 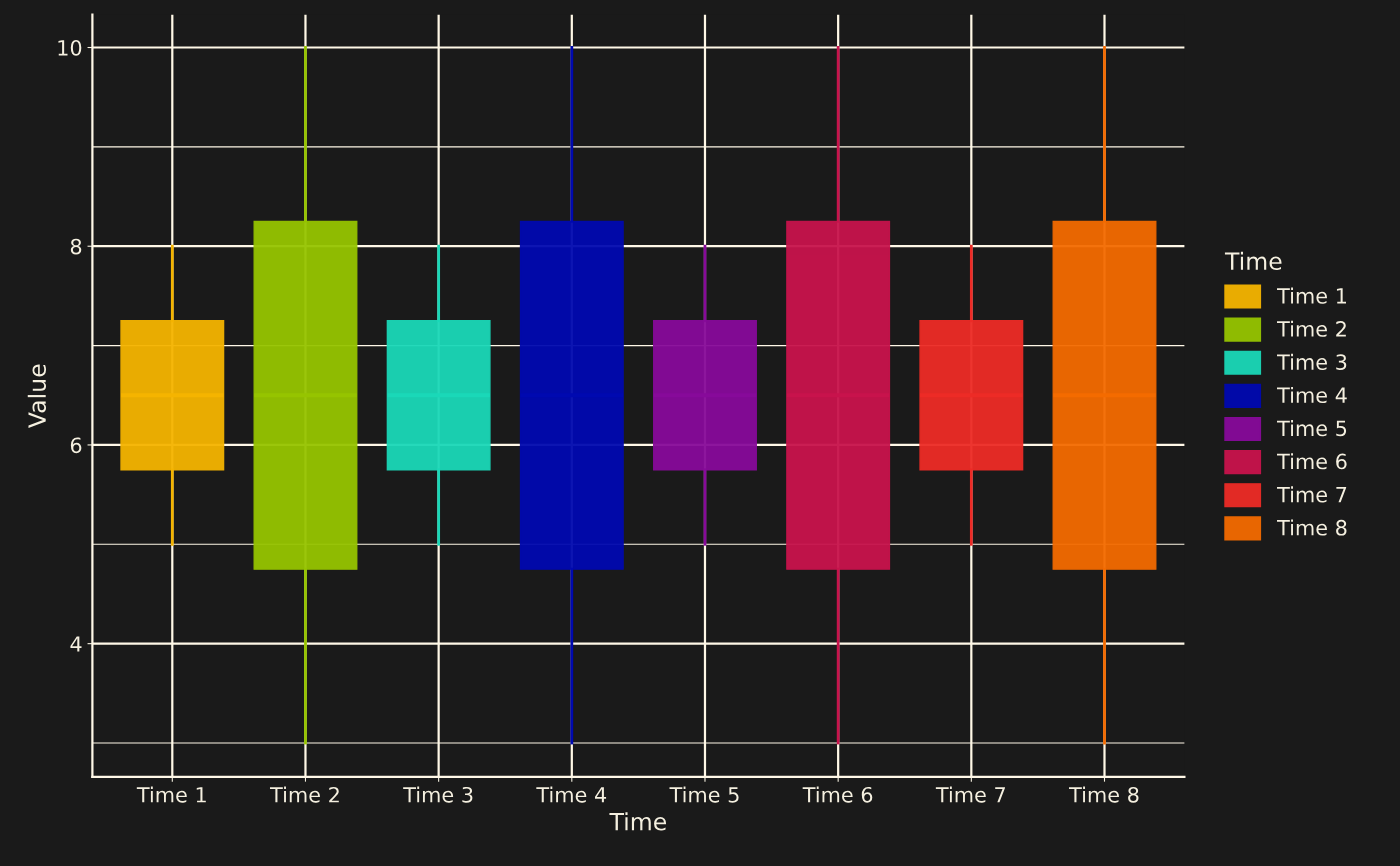 I want to click on y-tick-label: 6, so click(x=76, y=445).